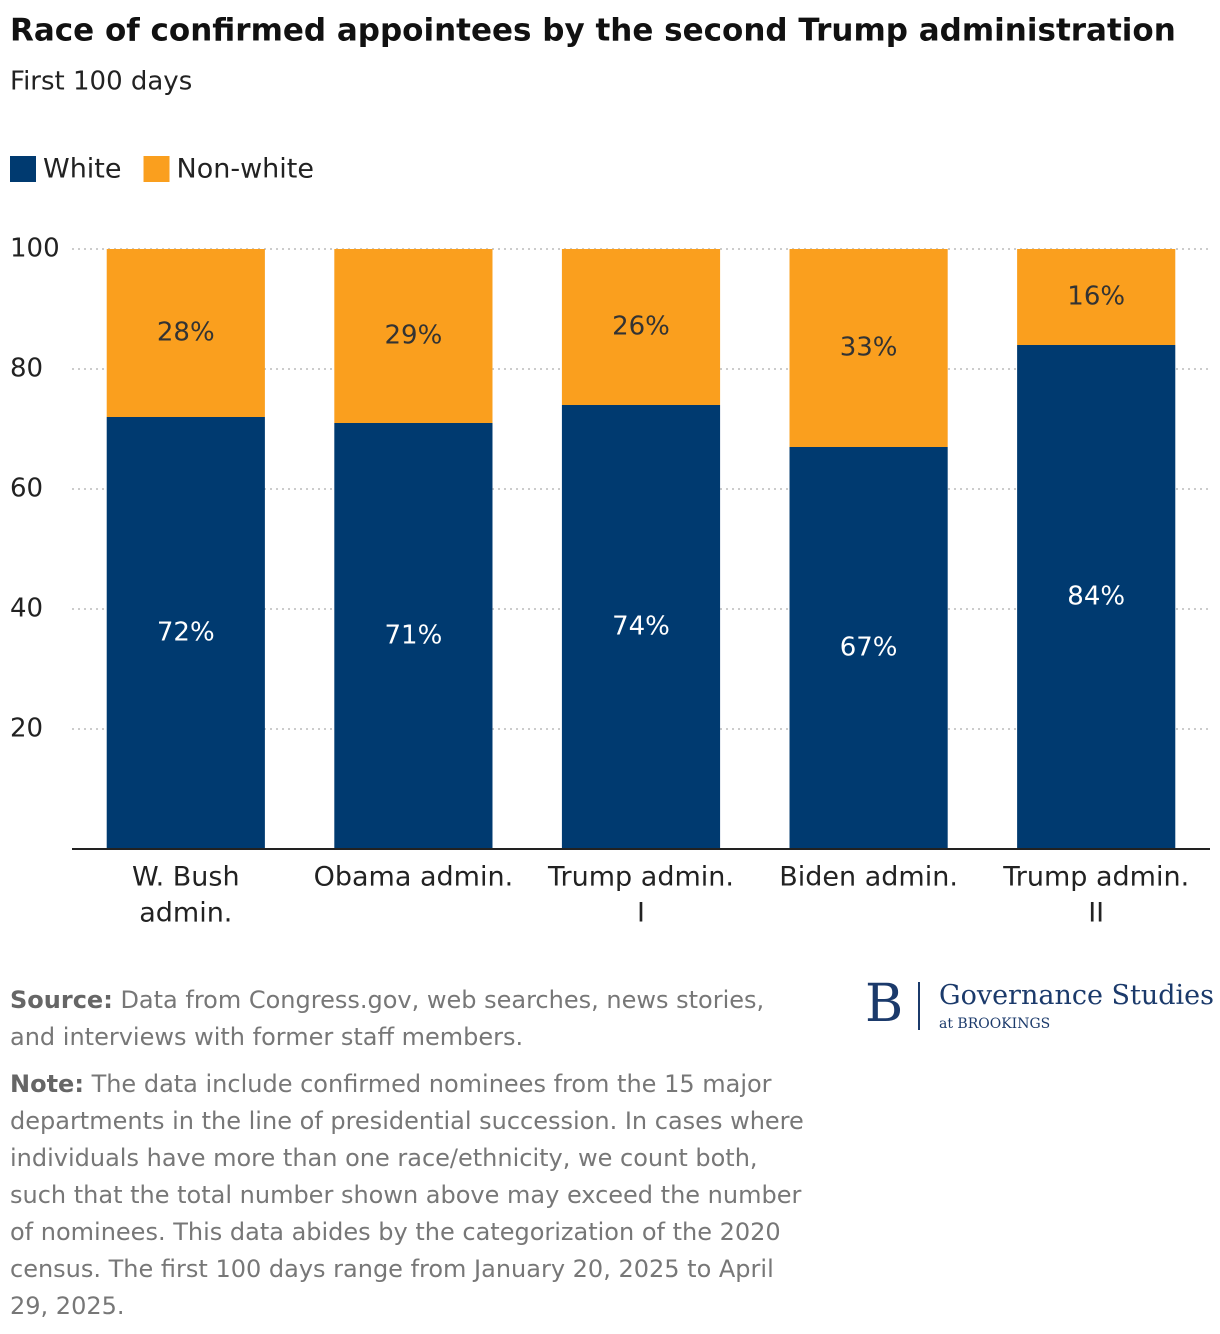  I want to click on value-label: 84%, so click(1096, 597).